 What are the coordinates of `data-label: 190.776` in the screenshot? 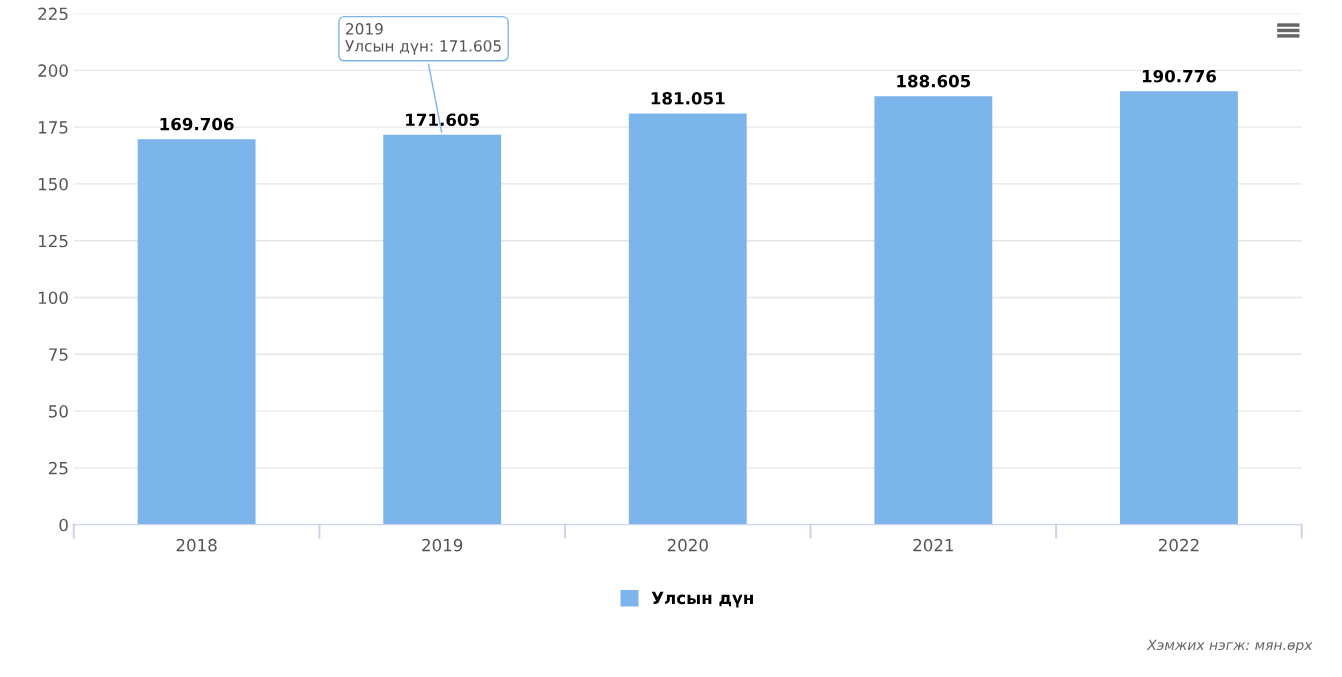 It's located at (1179, 76).